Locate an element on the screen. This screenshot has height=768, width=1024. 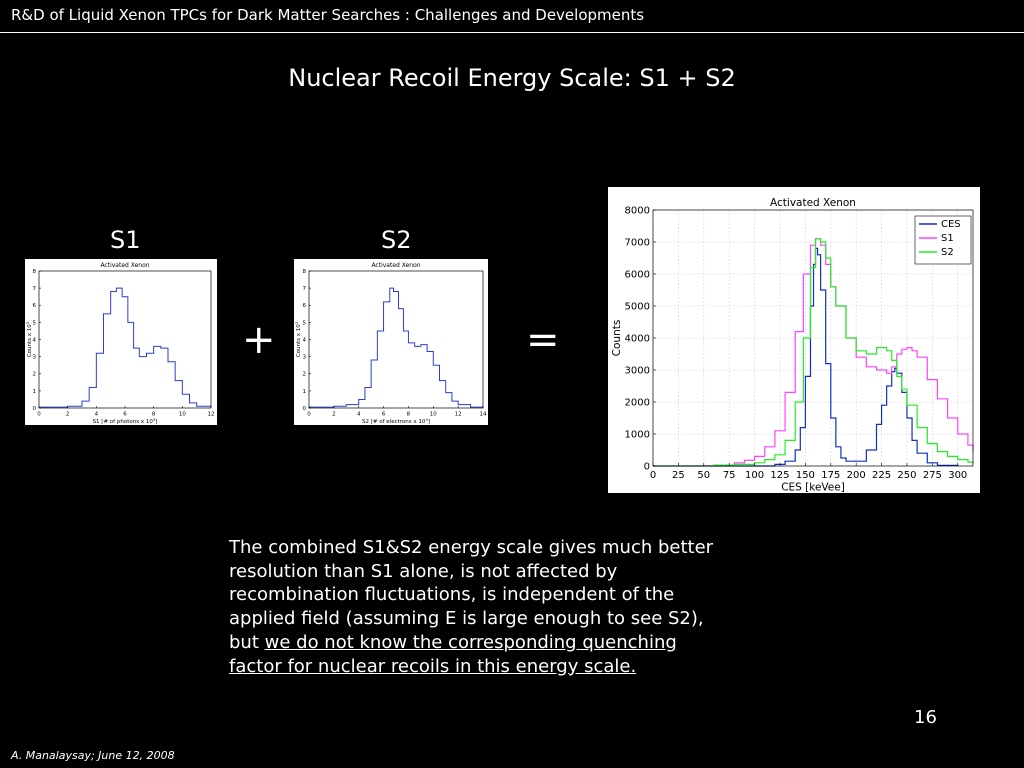
x-tick-label: 125 is located at coordinates (779, 475).